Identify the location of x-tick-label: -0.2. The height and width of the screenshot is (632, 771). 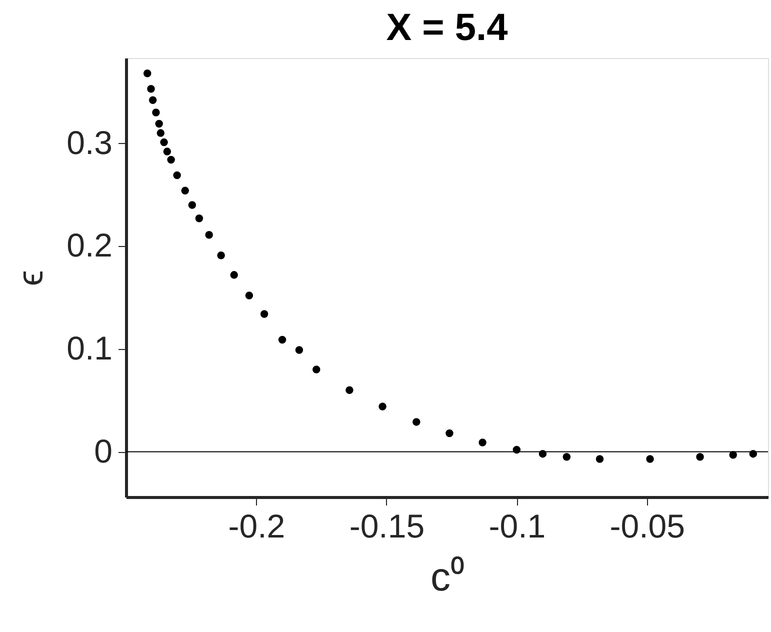
(257, 526).